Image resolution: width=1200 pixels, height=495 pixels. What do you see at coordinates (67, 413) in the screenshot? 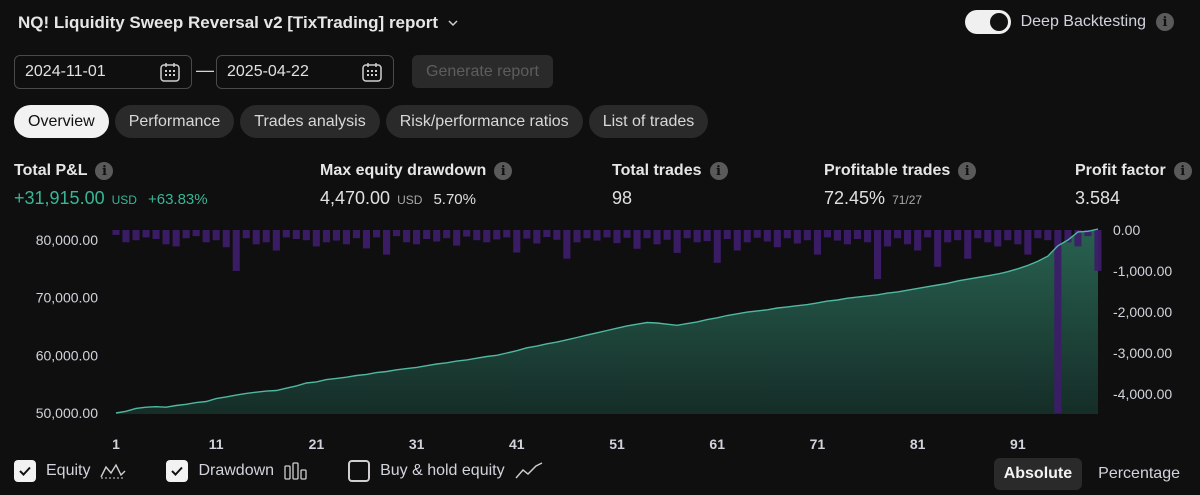
I see `y-left-tick: 50,000.00` at bounding box center [67, 413].